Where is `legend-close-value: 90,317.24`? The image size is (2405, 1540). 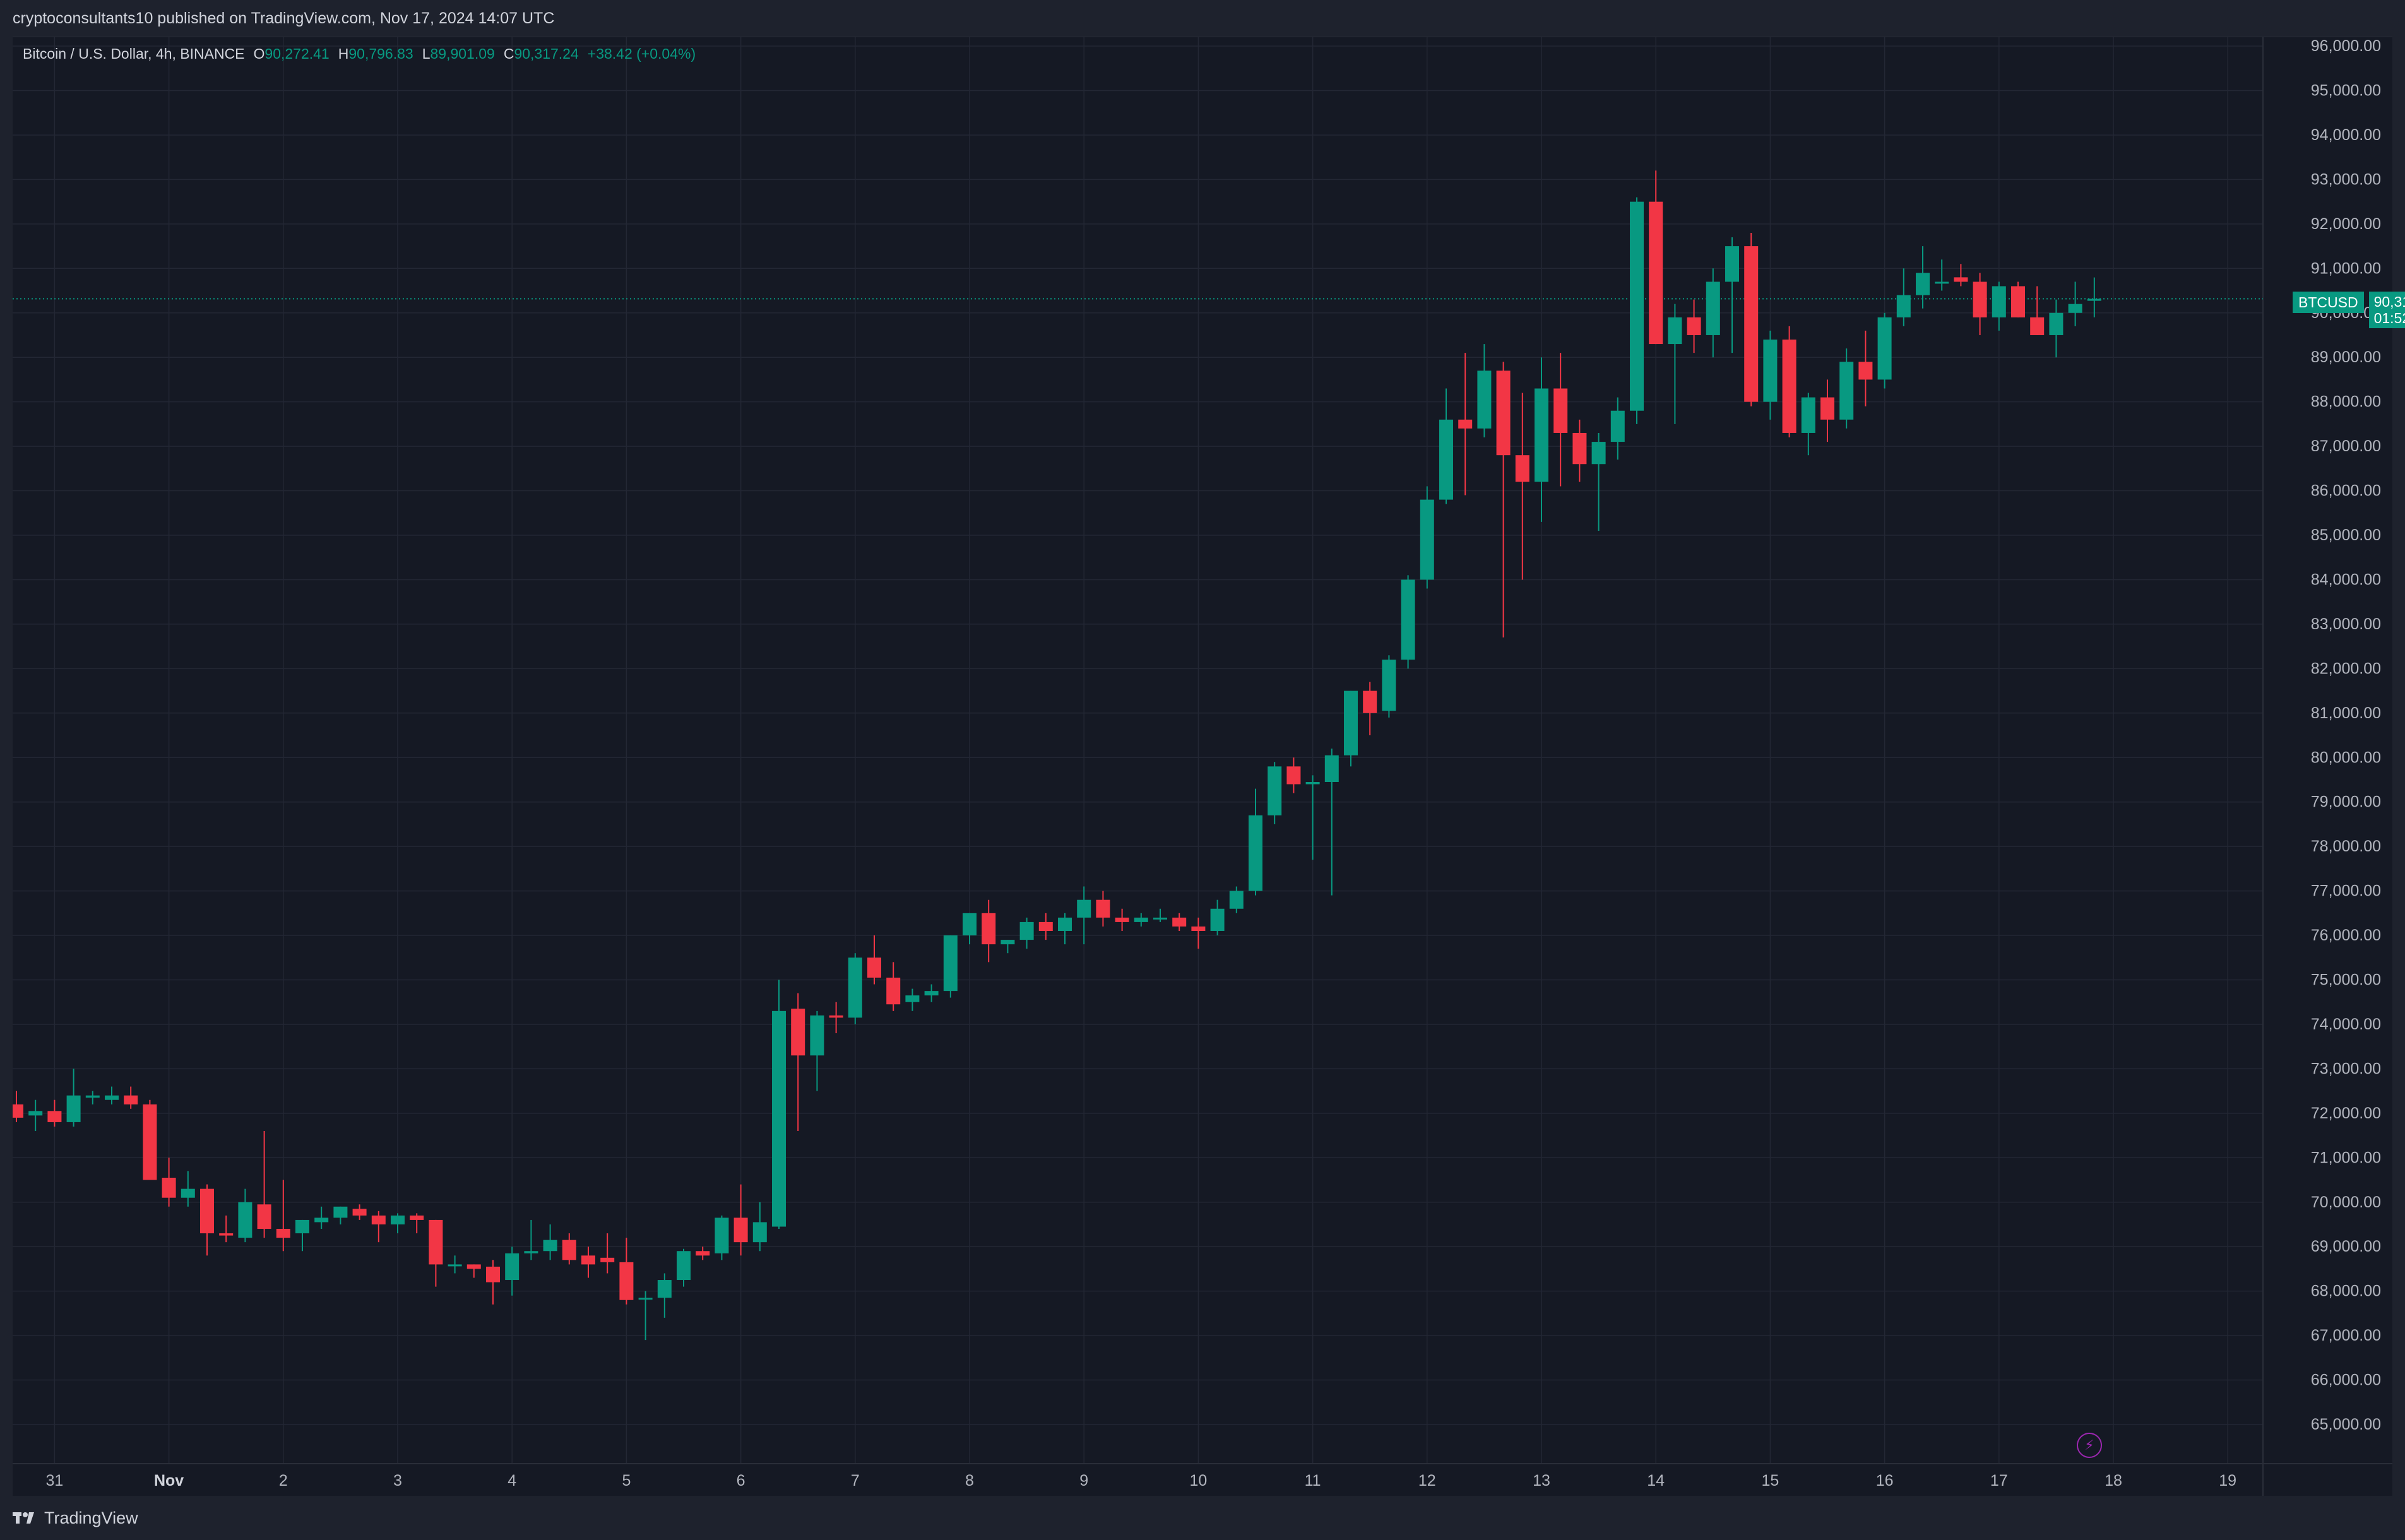
legend-close-value: 90,317.24 is located at coordinates (546, 54).